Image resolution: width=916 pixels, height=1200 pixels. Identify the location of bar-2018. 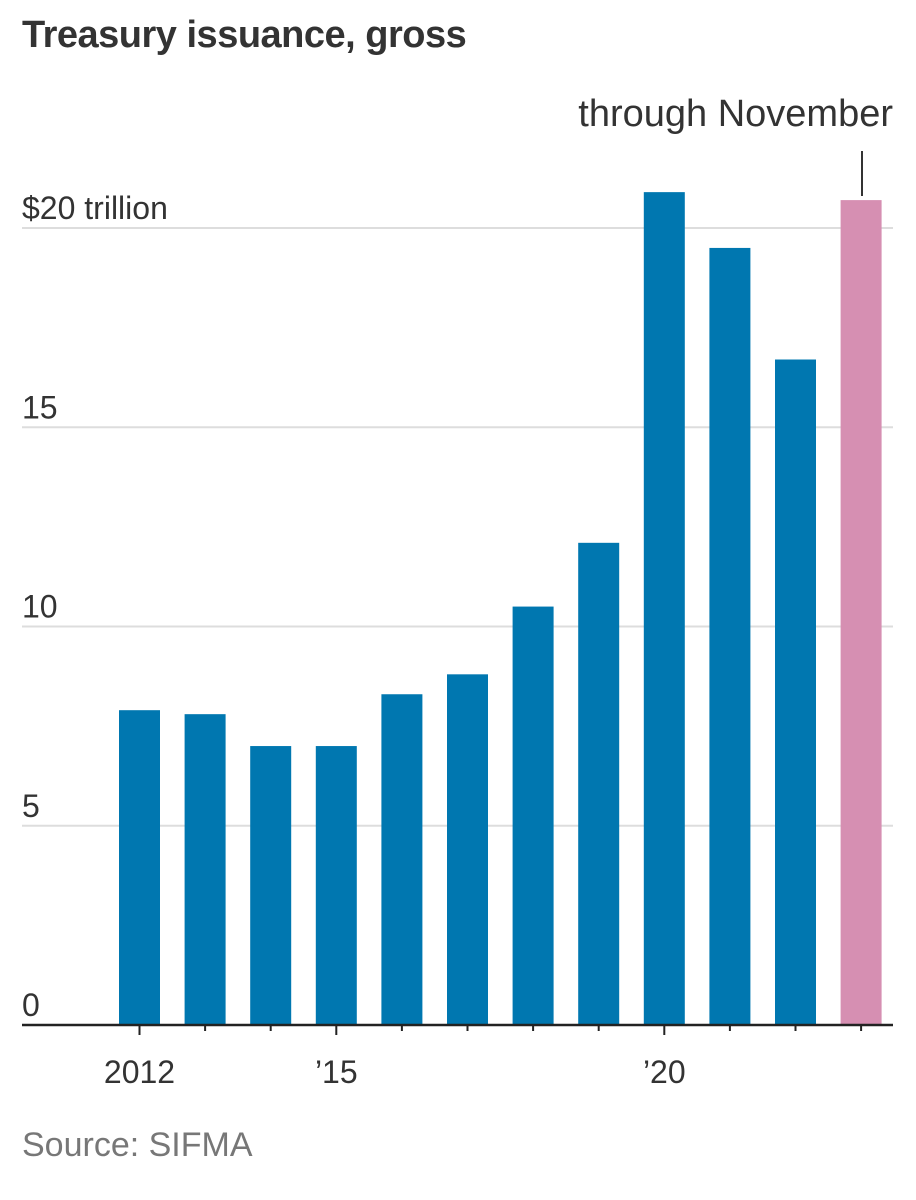
(533, 815).